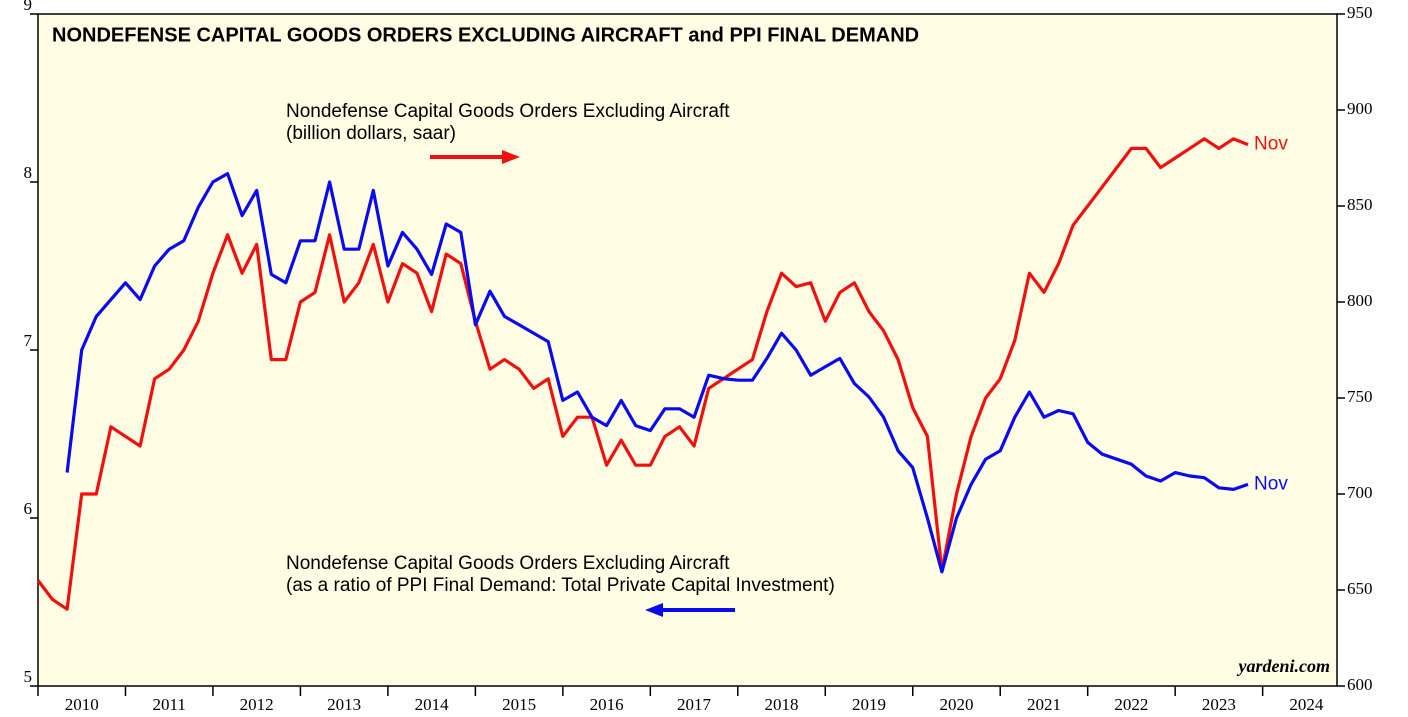 Image resolution: width=1408 pixels, height=717 pixels. What do you see at coordinates (371, 133) in the screenshot?
I see `series-annotation: (billion dollars, saar)` at bounding box center [371, 133].